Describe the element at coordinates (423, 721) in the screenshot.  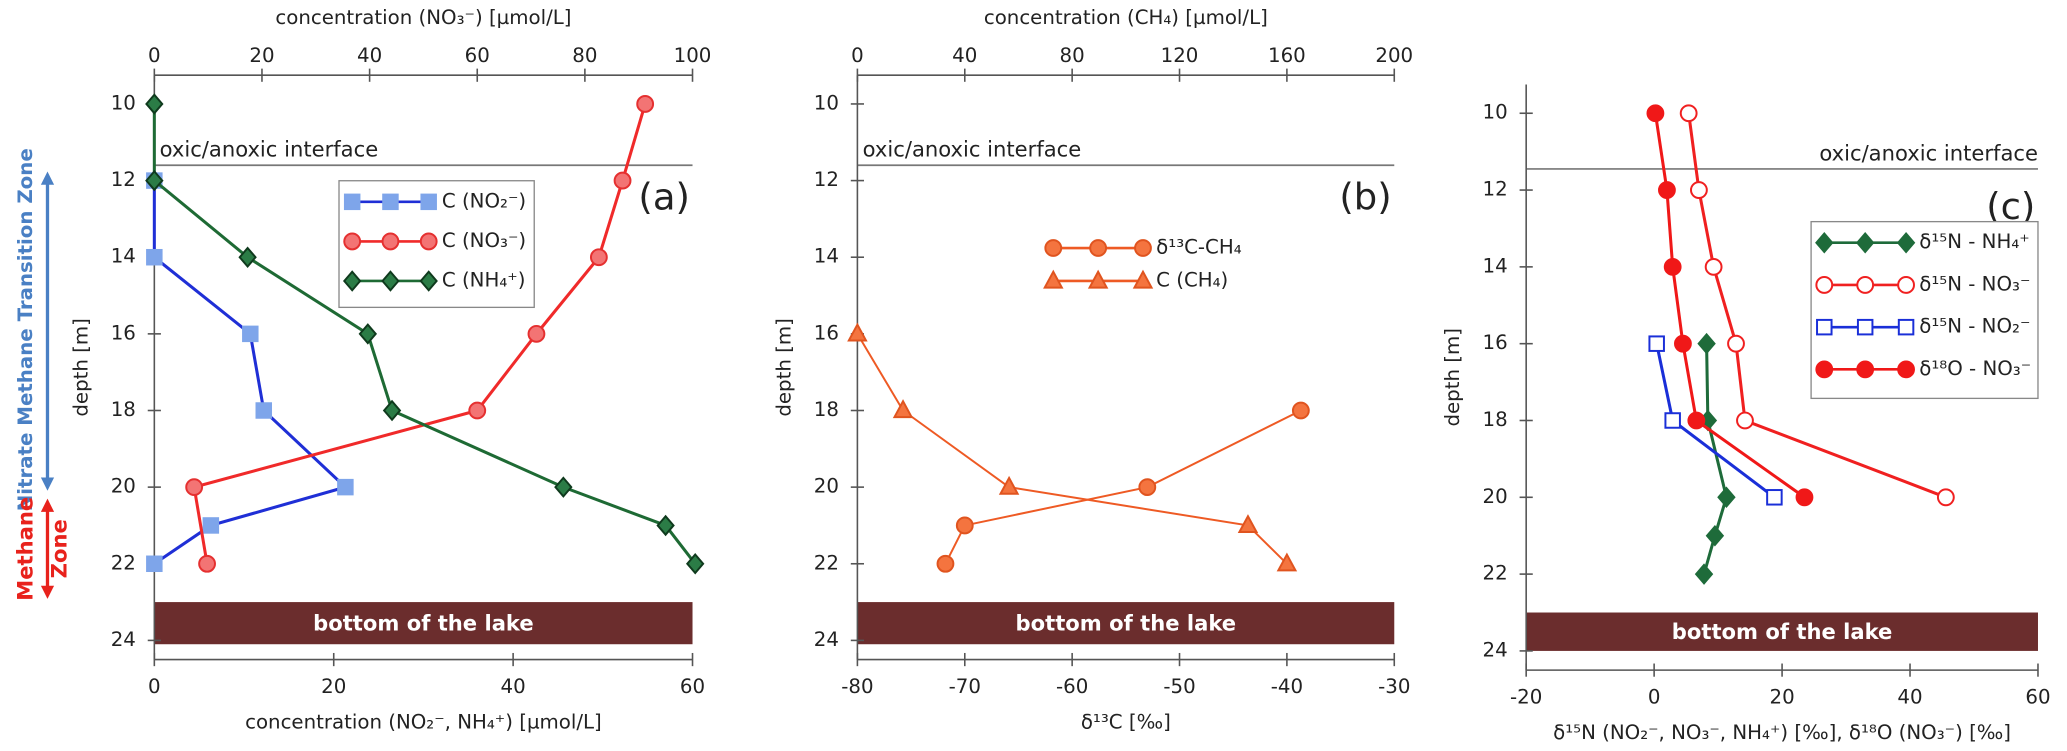
I see `x-axis-title: concentration (NO₂⁻, NH₄⁺) [µmol/L]` at that location.